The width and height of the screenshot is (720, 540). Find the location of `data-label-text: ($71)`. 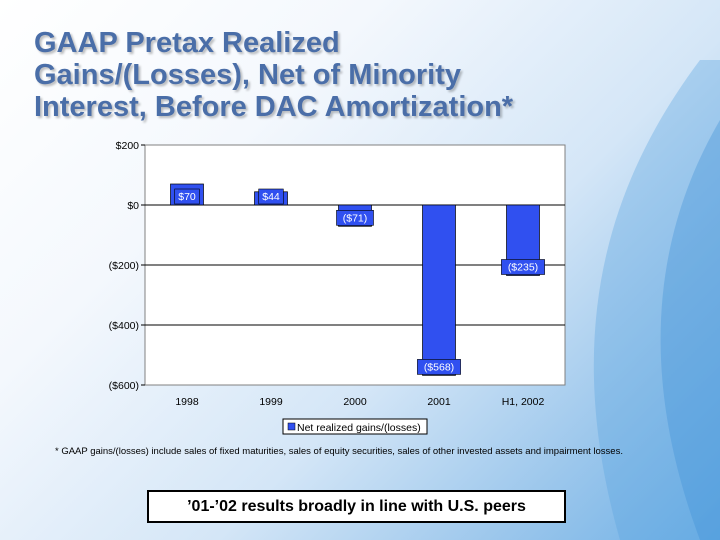

data-label-text: ($71) is located at coordinates (355, 218).